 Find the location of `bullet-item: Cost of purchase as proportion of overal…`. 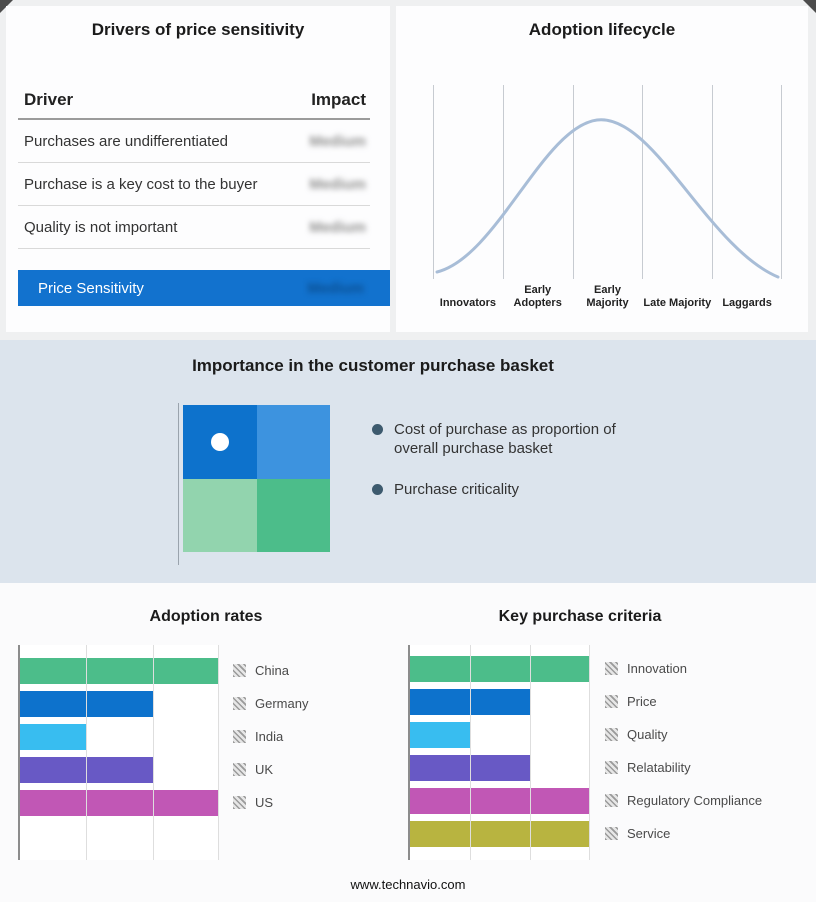

bullet-item: Cost of purchase as proportion of overal… is located at coordinates (505, 439).